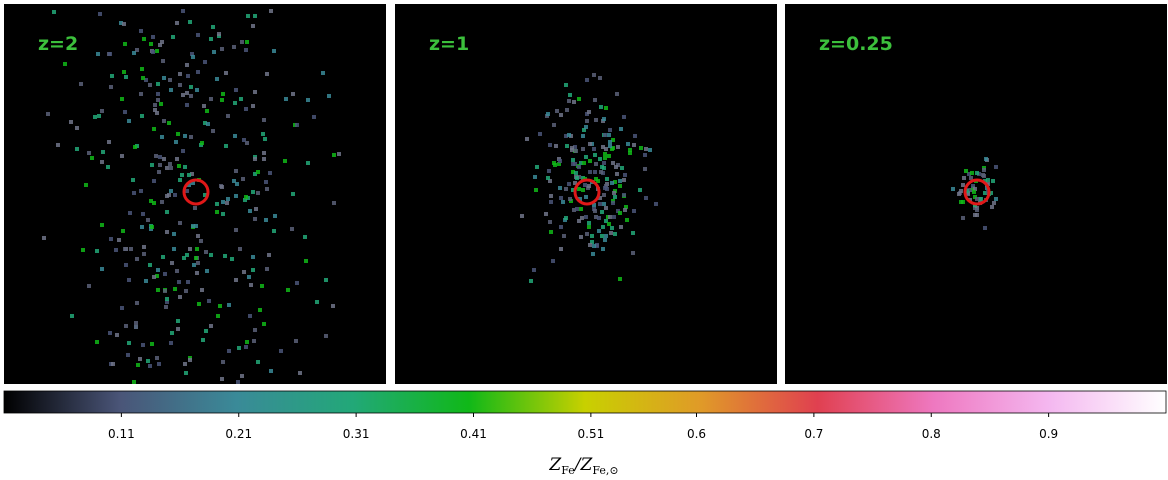 This screenshot has height=480, width=1168. What do you see at coordinates (196, 192) in the screenshot?
I see `marker-circle` at bounding box center [196, 192].